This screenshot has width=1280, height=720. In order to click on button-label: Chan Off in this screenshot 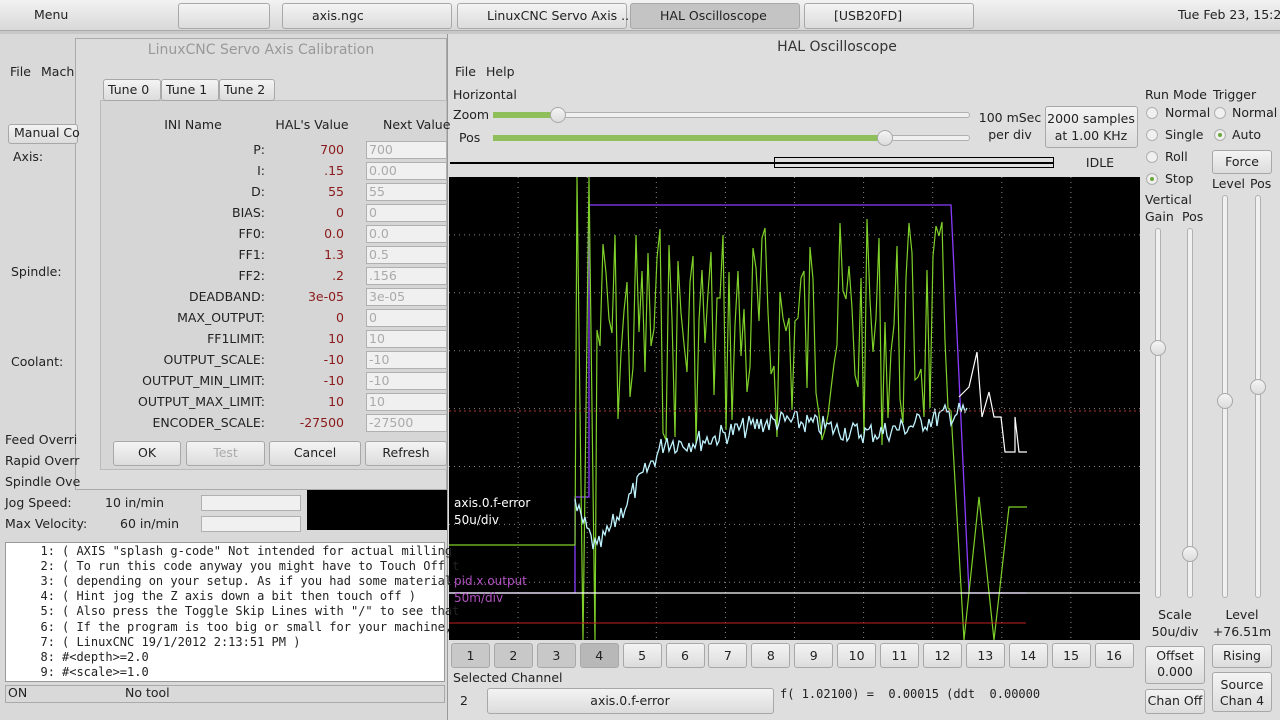, I will do `click(1175, 700)`.